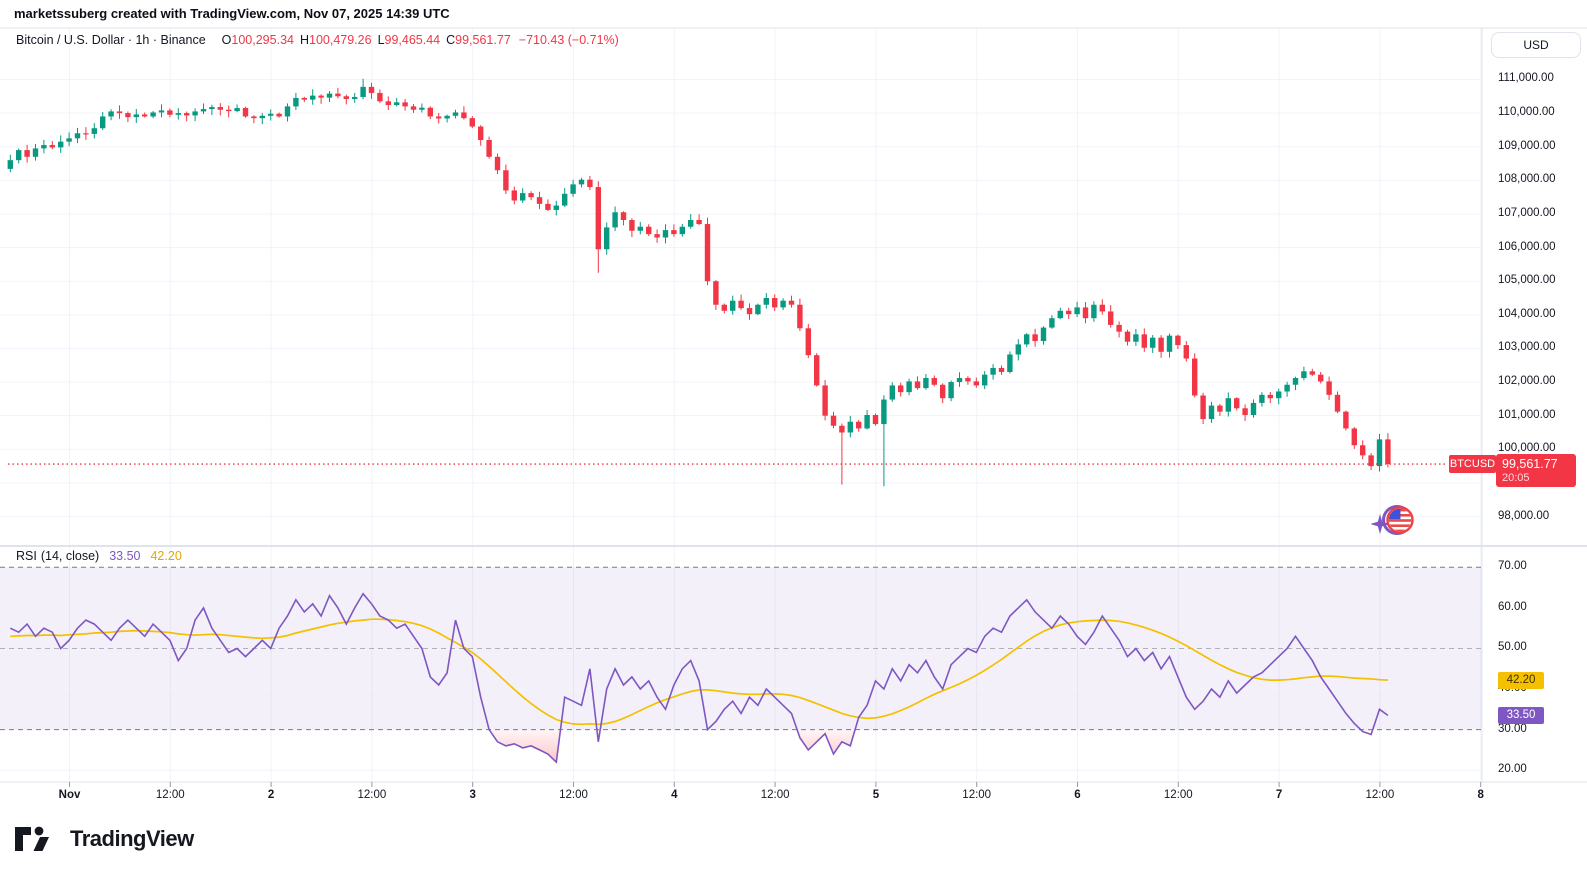  Describe the element at coordinates (111, 40) in the screenshot. I see `symbol-title: Bitcoin / U.S. Dollar · 1h · Binance` at that location.